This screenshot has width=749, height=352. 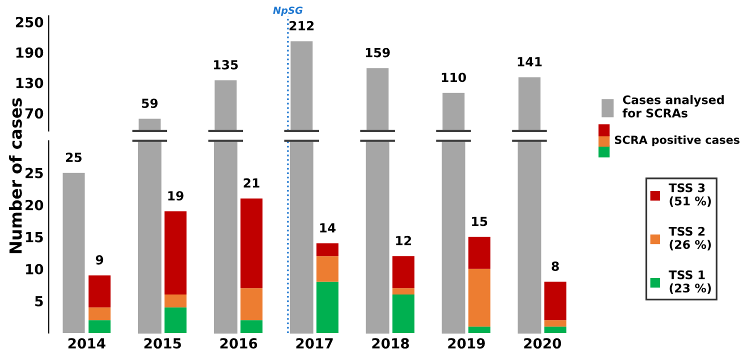 I want to click on x-tick-label: 2018, so click(x=390, y=343).